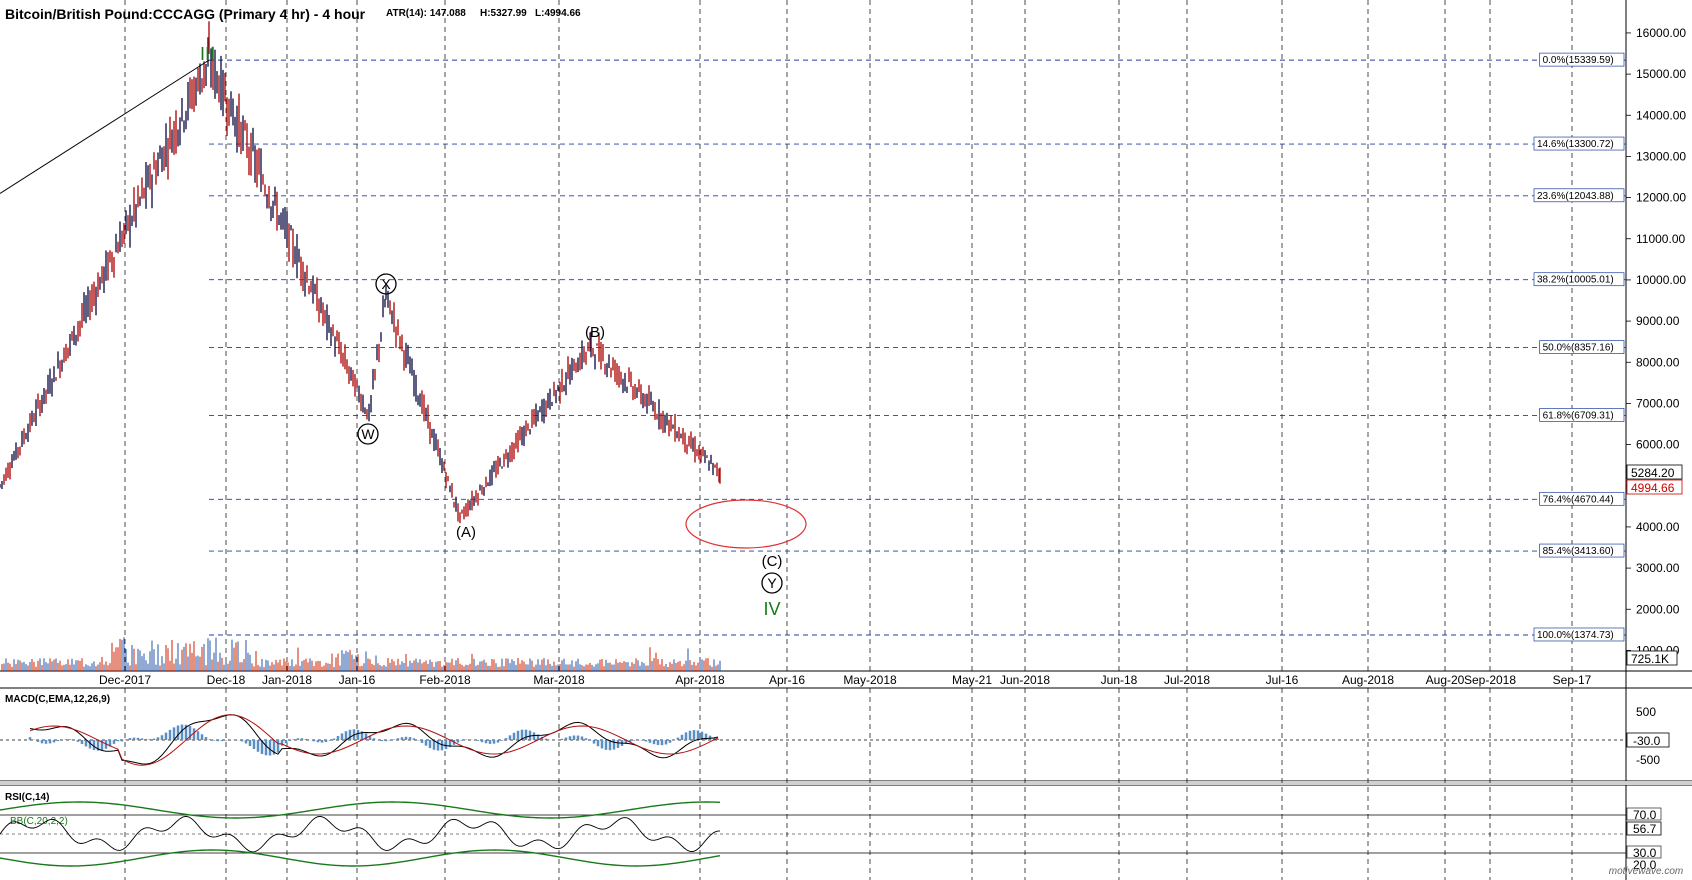  What do you see at coordinates (1661, 74) in the screenshot?
I see `price-tick-label: 15000.00` at bounding box center [1661, 74].